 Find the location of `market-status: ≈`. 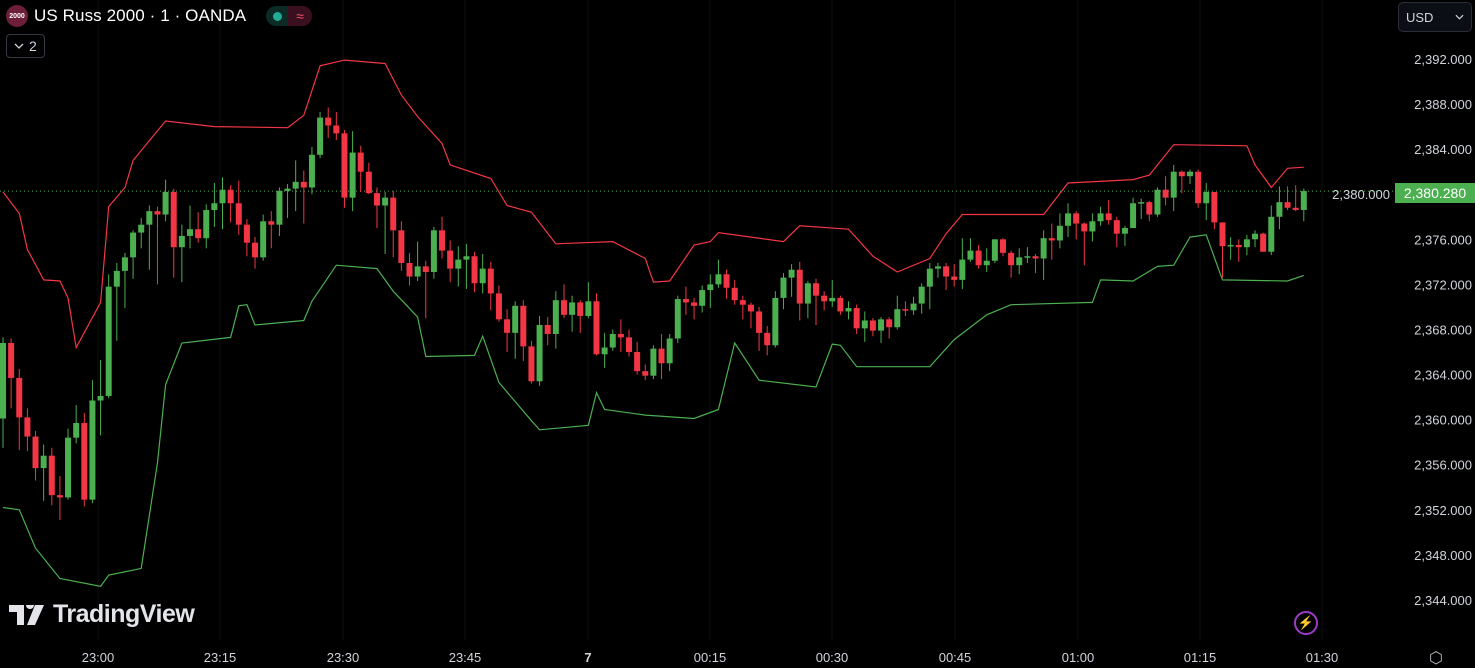

market-status: ≈ is located at coordinates (289, 16).